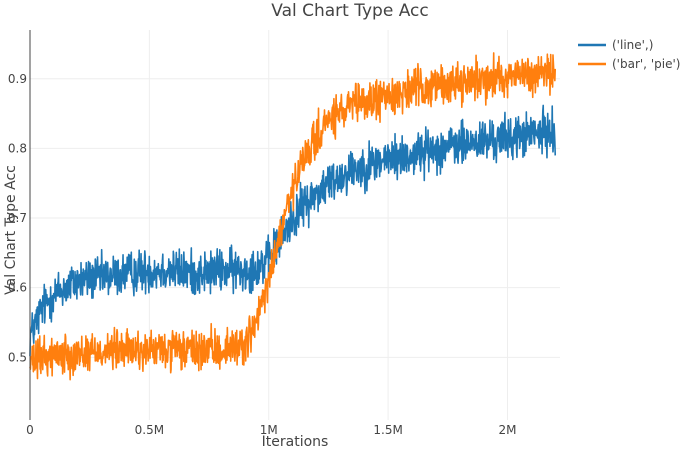 The height and width of the screenshot is (450, 700). I want to click on x-tick-label: 0.5M, so click(149, 430).